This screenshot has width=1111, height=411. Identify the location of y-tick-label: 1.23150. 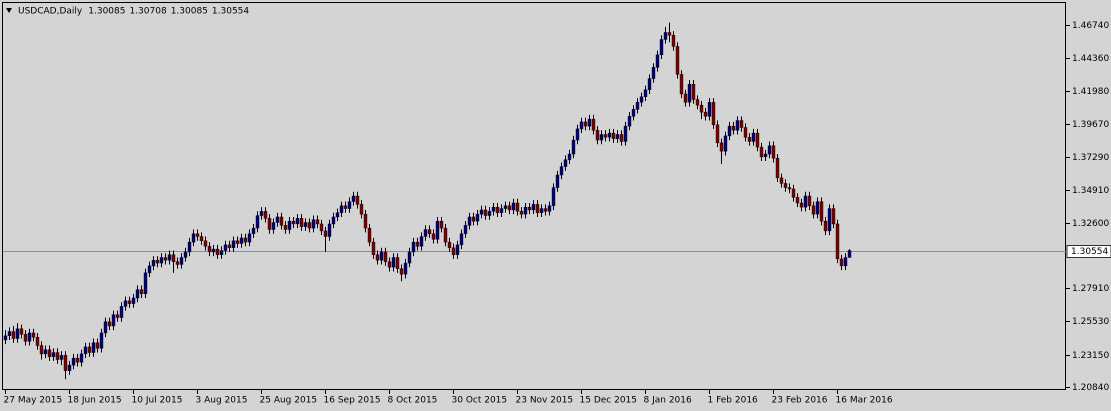
(1090, 356).